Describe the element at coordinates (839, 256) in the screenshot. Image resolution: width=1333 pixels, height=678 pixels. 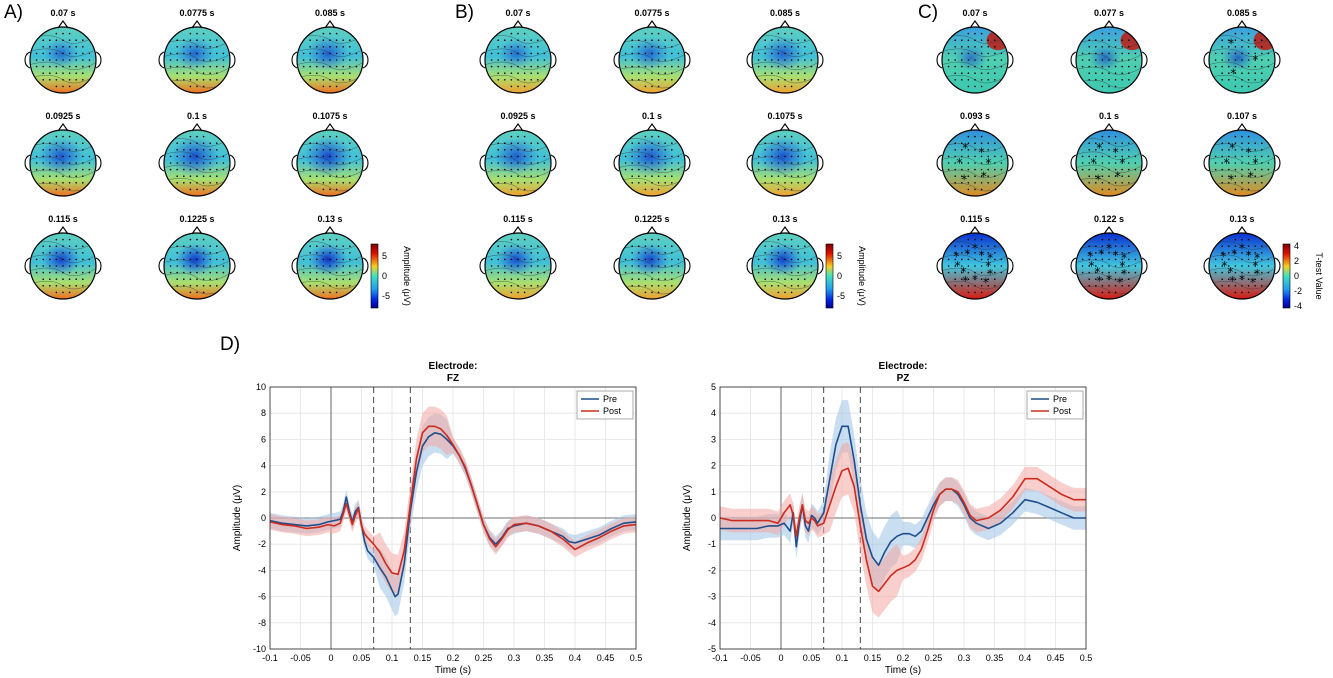
I see `colorbar-tick-label: 5` at that location.